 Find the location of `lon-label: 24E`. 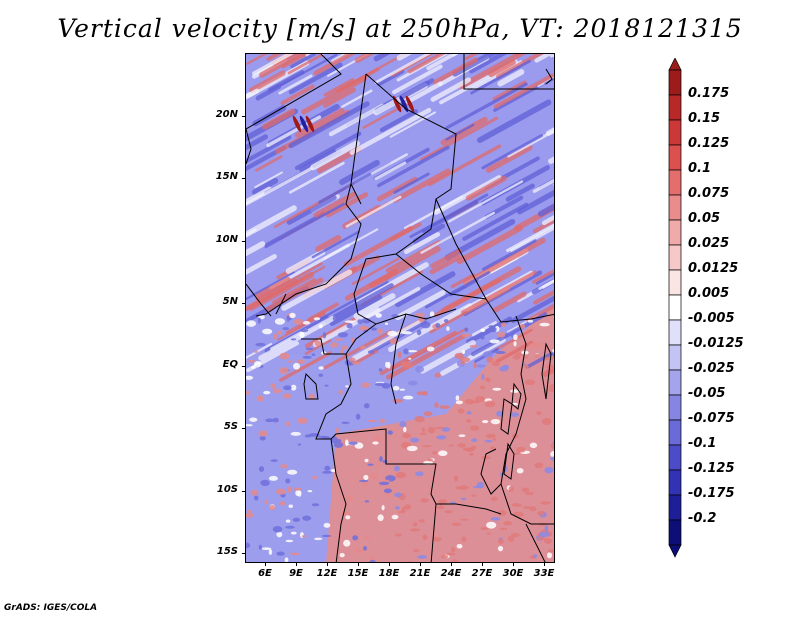

lon-label: 24E is located at coordinates (451, 573).